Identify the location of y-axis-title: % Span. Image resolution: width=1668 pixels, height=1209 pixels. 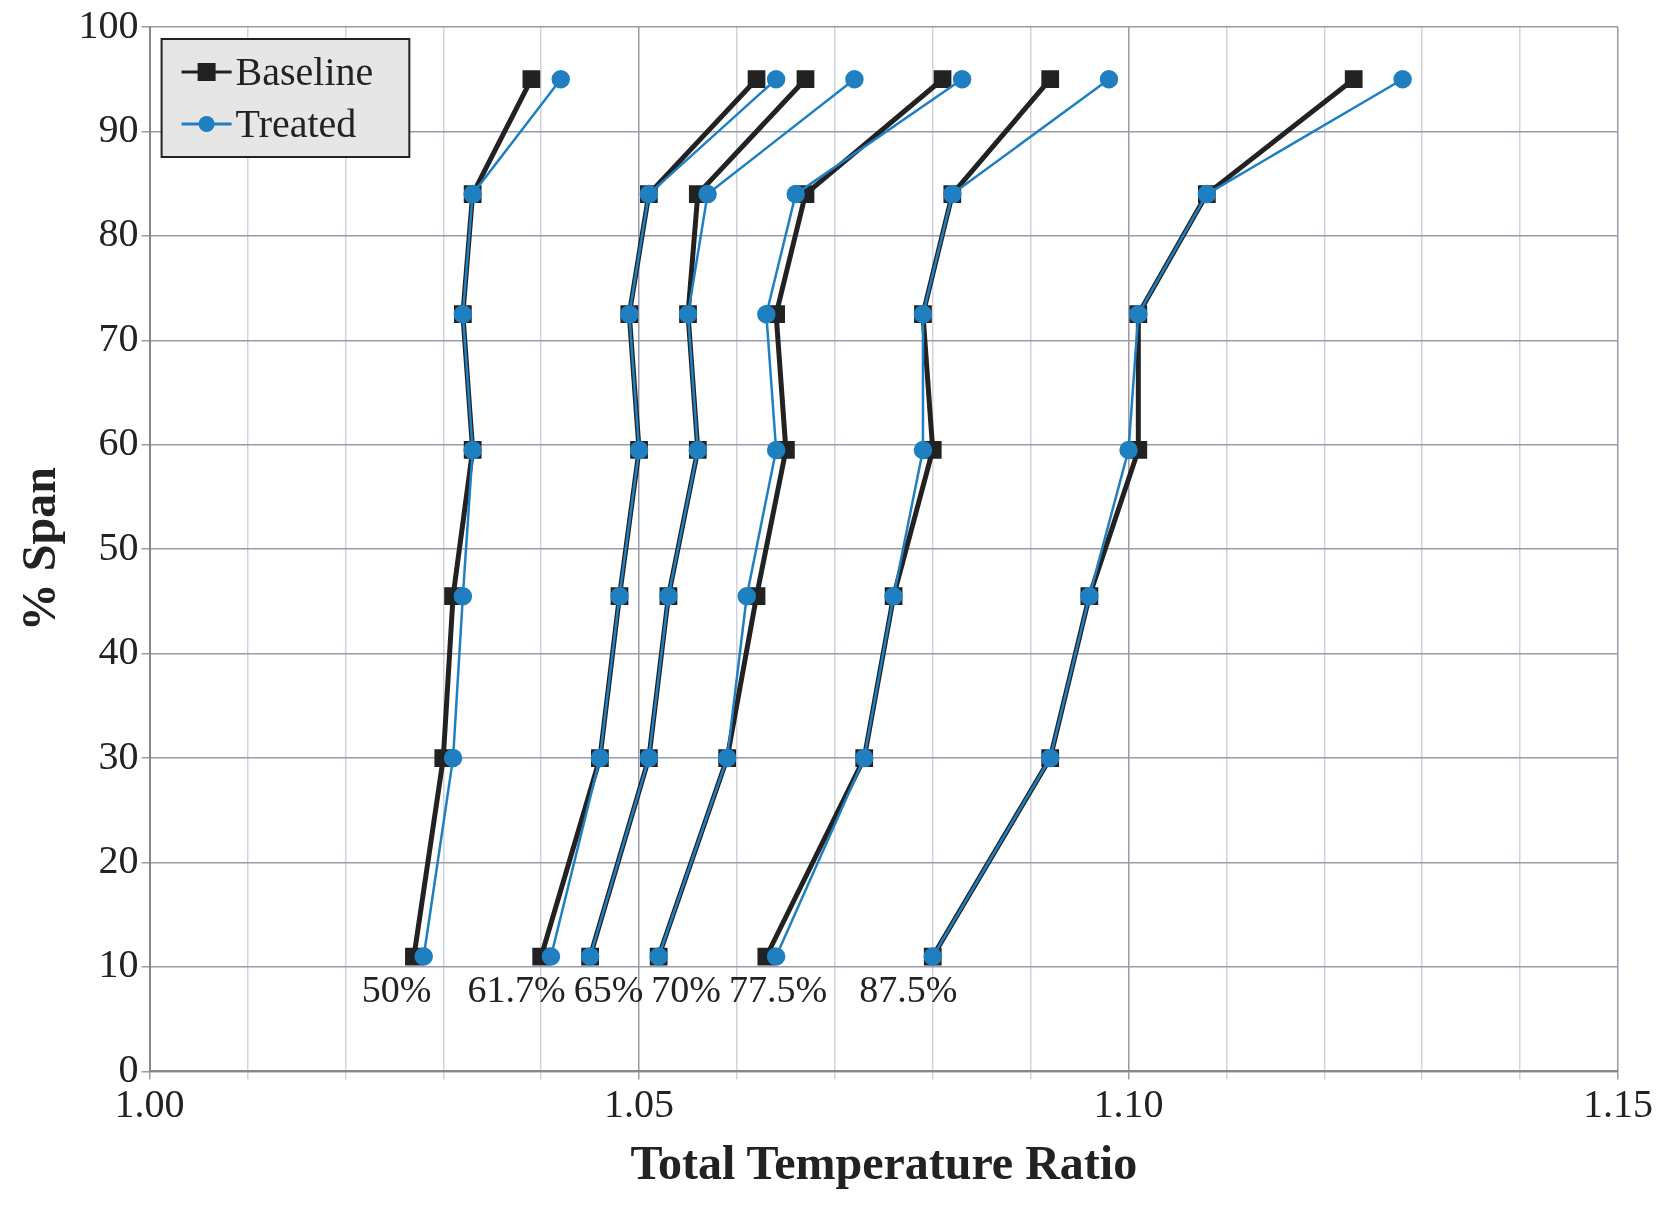
(39, 549).